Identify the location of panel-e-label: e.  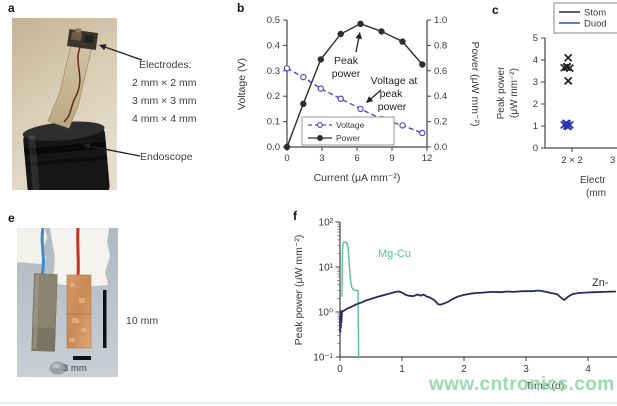
(11, 218).